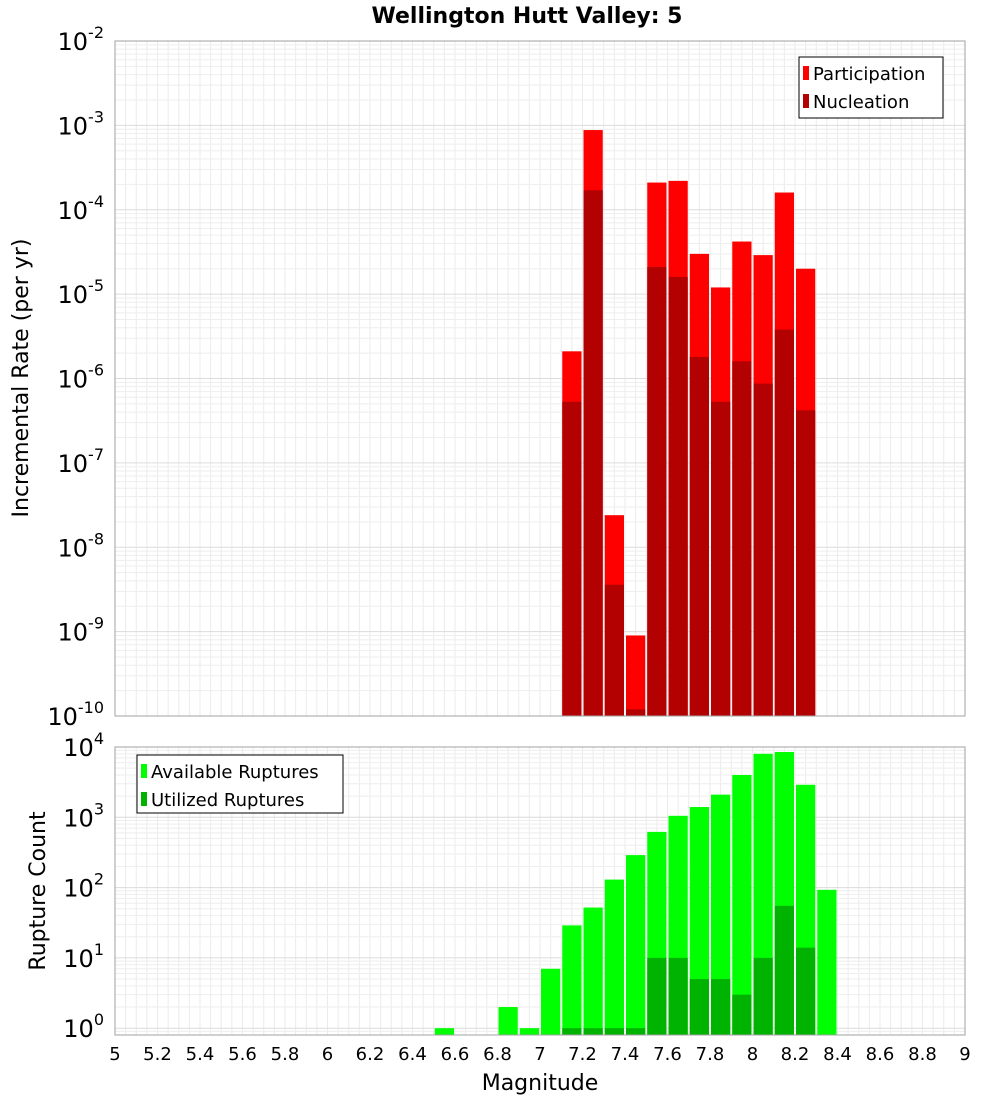 Image resolution: width=1000 pixels, height=1100 pixels. I want to click on x-tick-label: 5.8, so click(285, 1054).